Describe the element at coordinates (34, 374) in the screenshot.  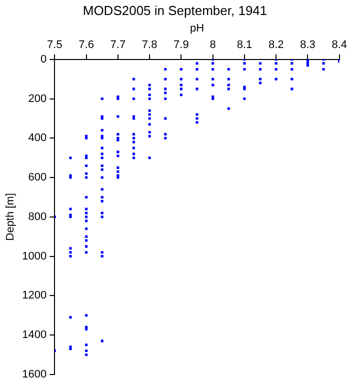
I see `y-tick-label: 1600` at that location.